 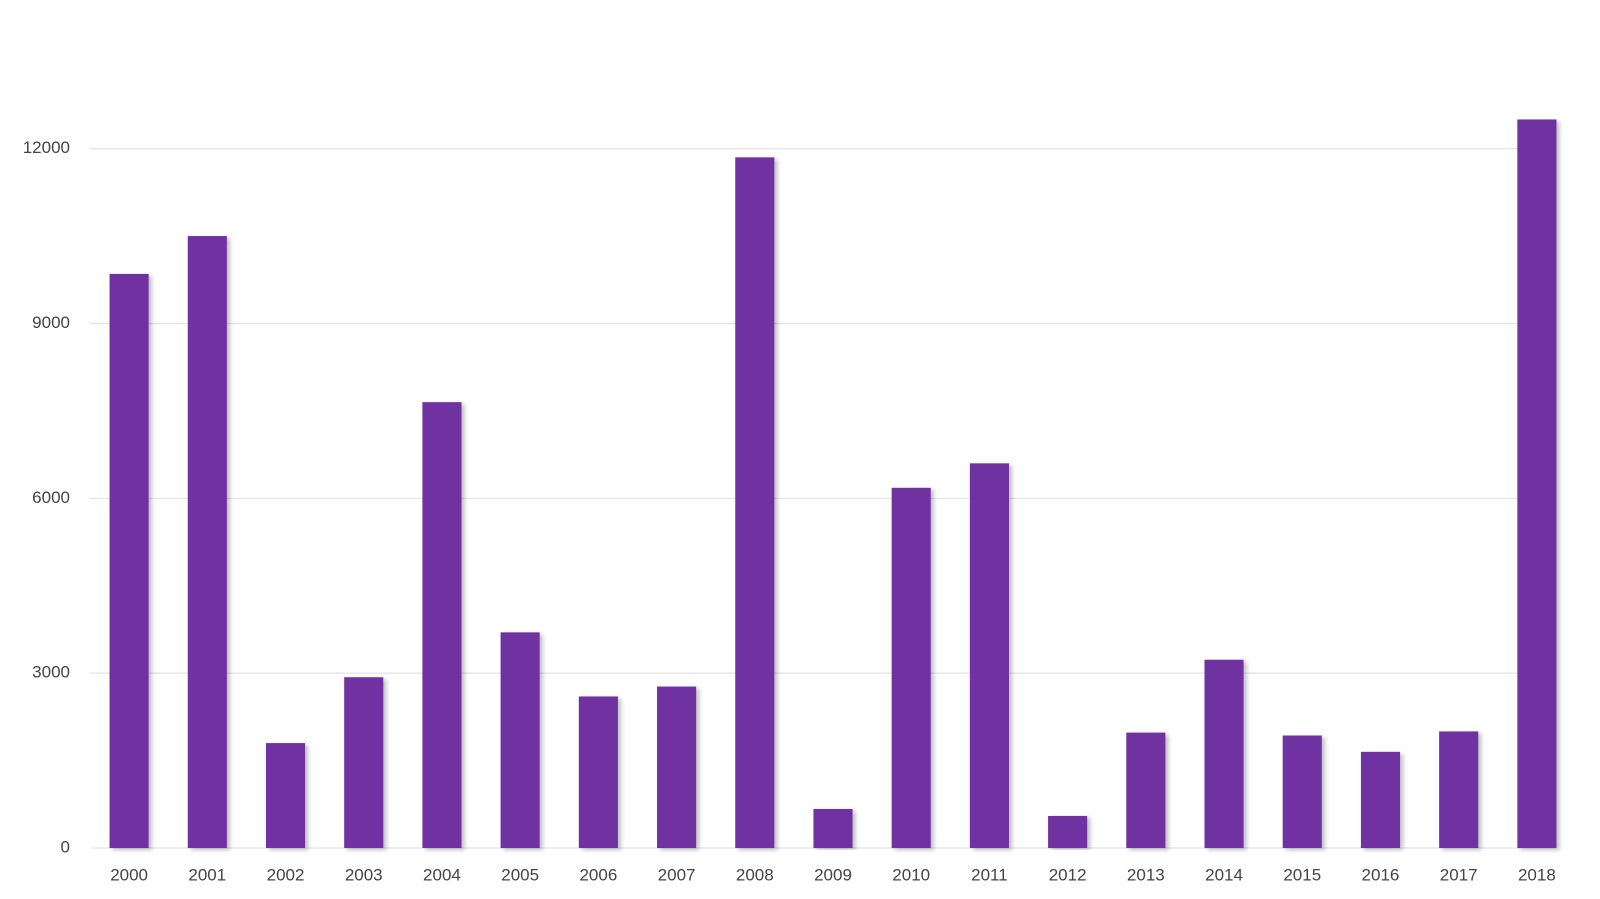 What do you see at coordinates (1537, 874) in the screenshot?
I see `x-tick-label: 2018` at bounding box center [1537, 874].